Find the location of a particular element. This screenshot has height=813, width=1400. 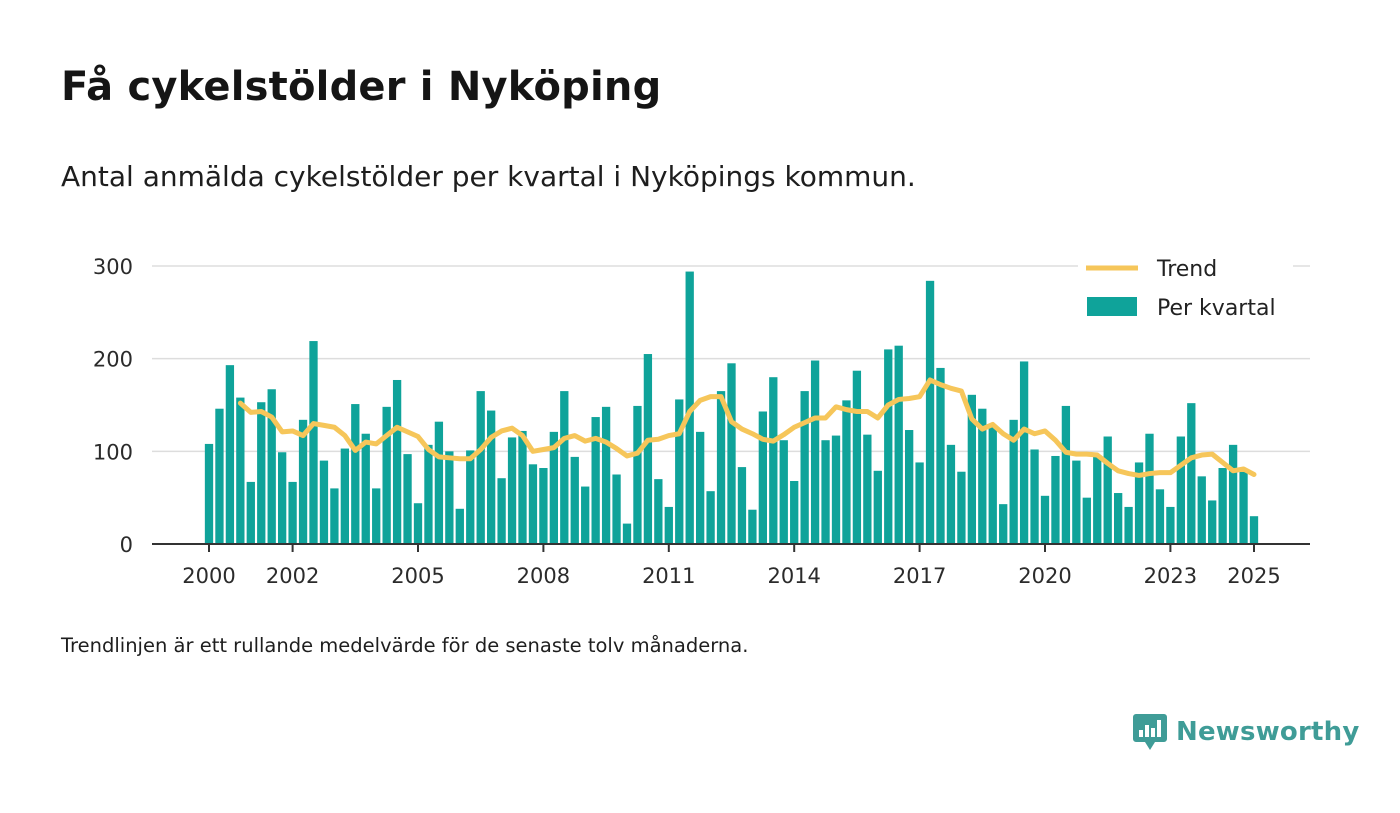

x-tick-label: 2014 is located at coordinates (793, 576).